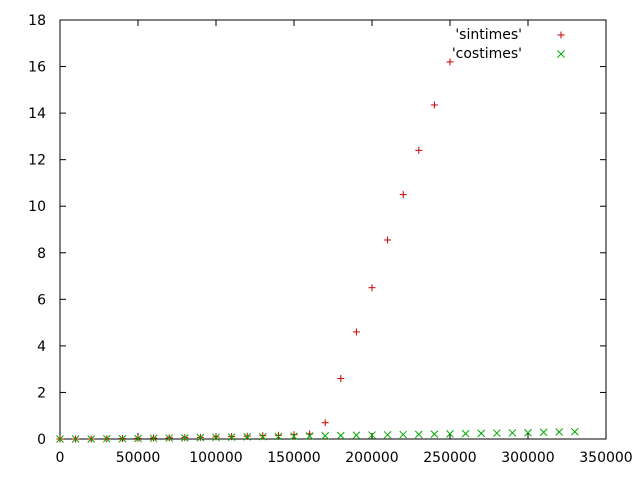 The image size is (640, 480). I want to click on y-tick-label: 16, so click(37, 68).